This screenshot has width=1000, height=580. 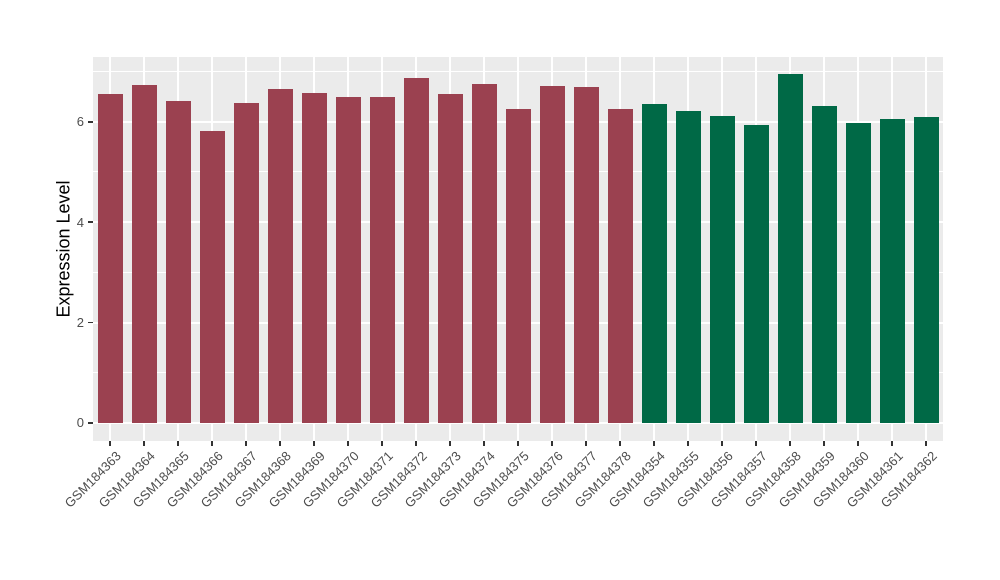 What do you see at coordinates (80, 222) in the screenshot?
I see `y-tick-label: 4` at bounding box center [80, 222].